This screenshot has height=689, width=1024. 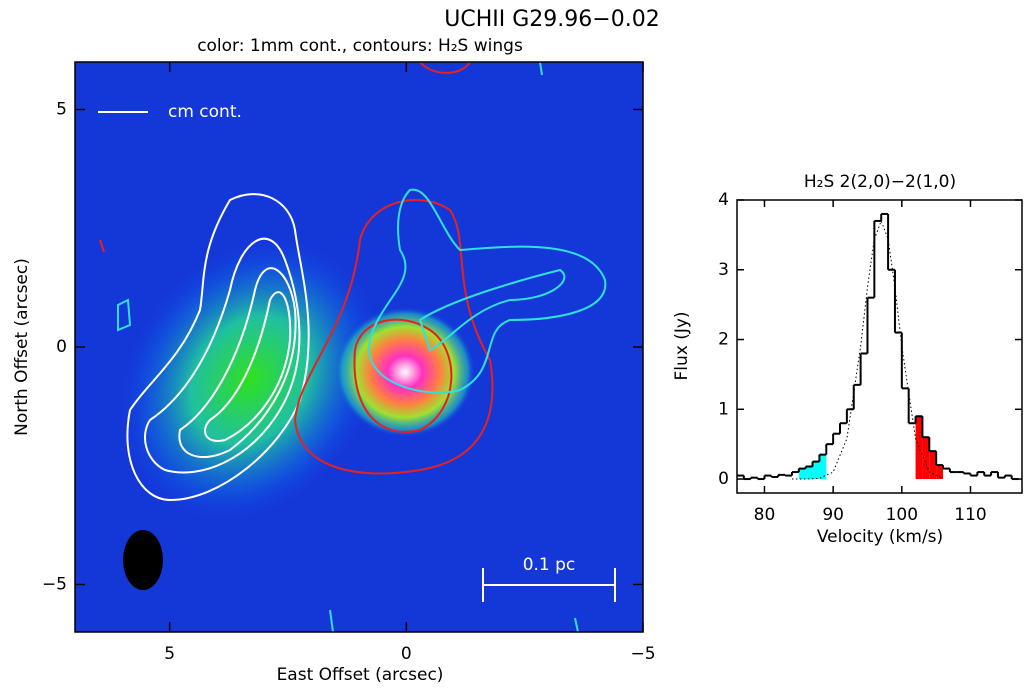 What do you see at coordinates (723, 270) in the screenshot?
I see `y-tick-label: 3` at bounding box center [723, 270].